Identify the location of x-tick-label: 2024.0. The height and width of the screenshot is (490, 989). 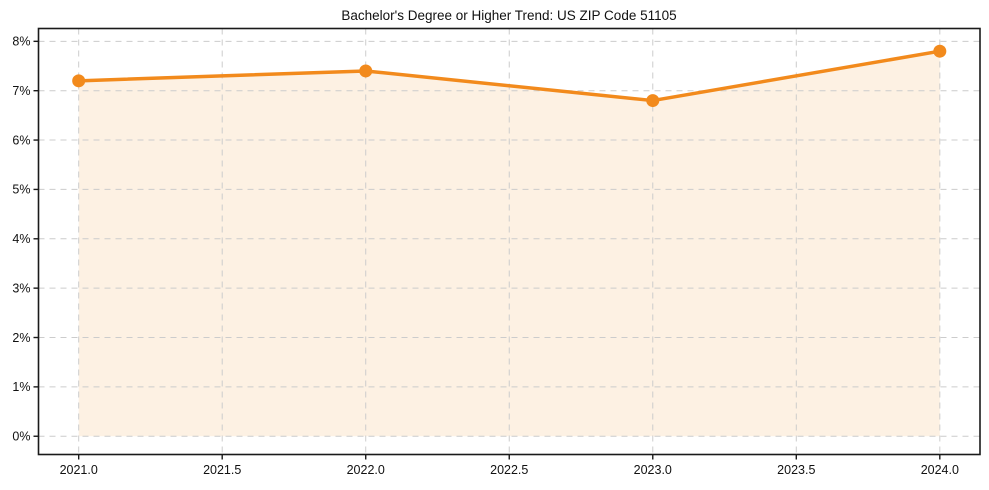
(940, 470).